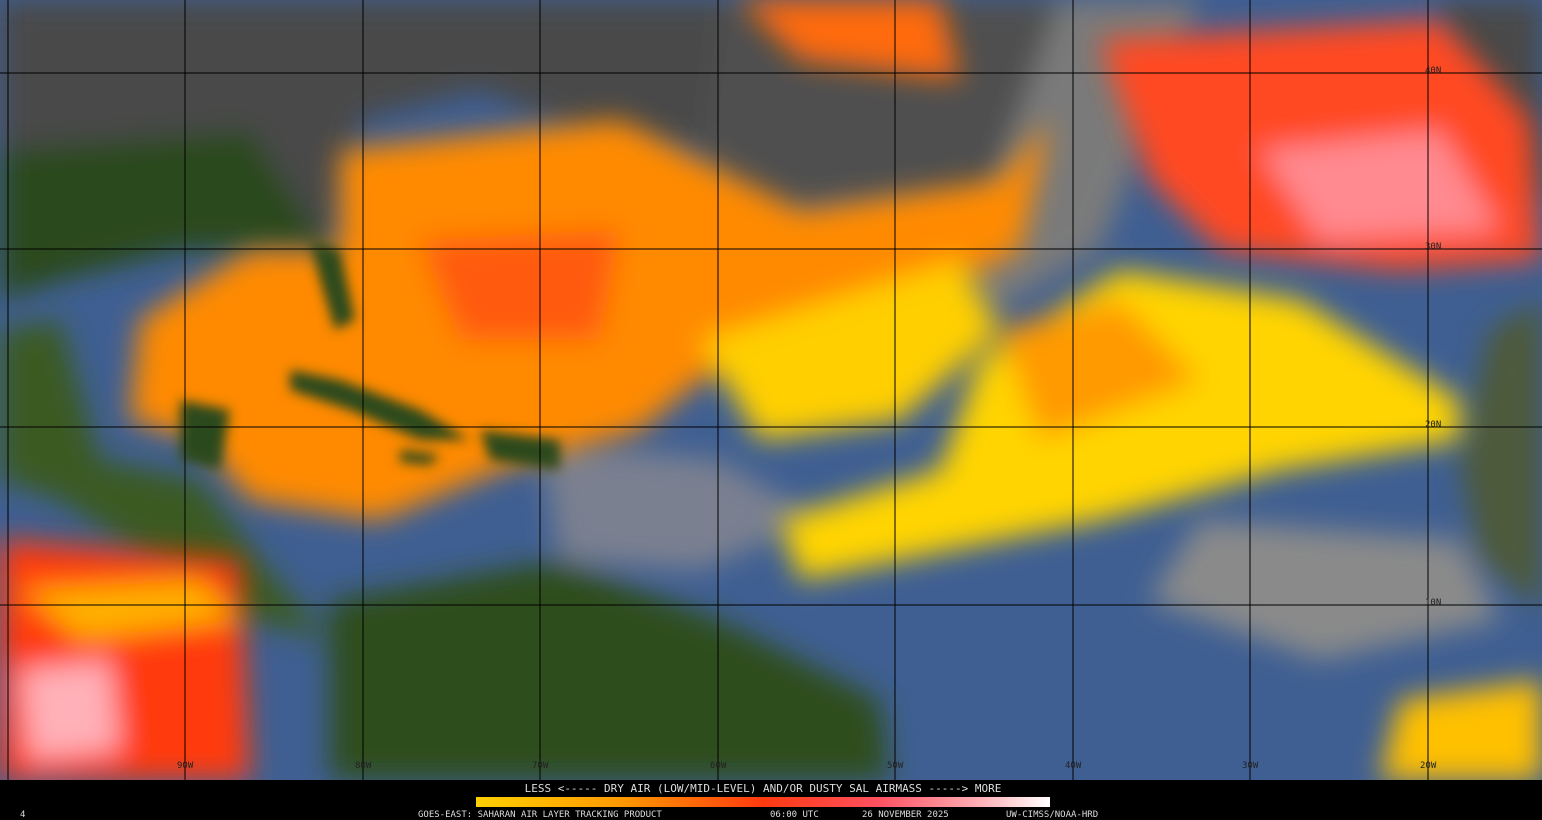 The image size is (1542, 820). Describe the element at coordinates (1250, 766) in the screenshot. I see `longitude-label: 30W` at that location.